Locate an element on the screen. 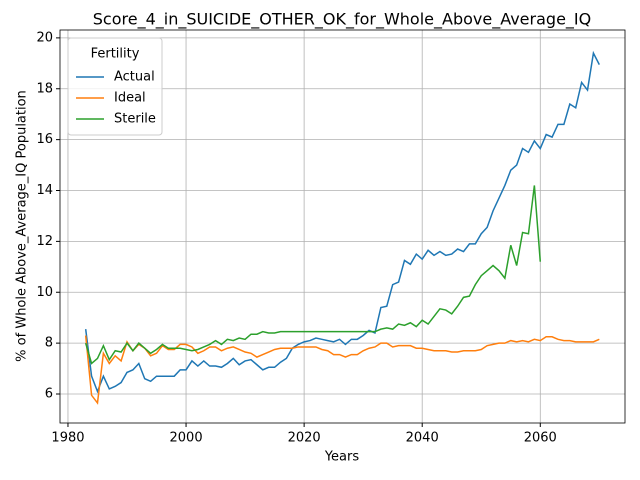  y-tick-label: 14 is located at coordinates (44, 190).